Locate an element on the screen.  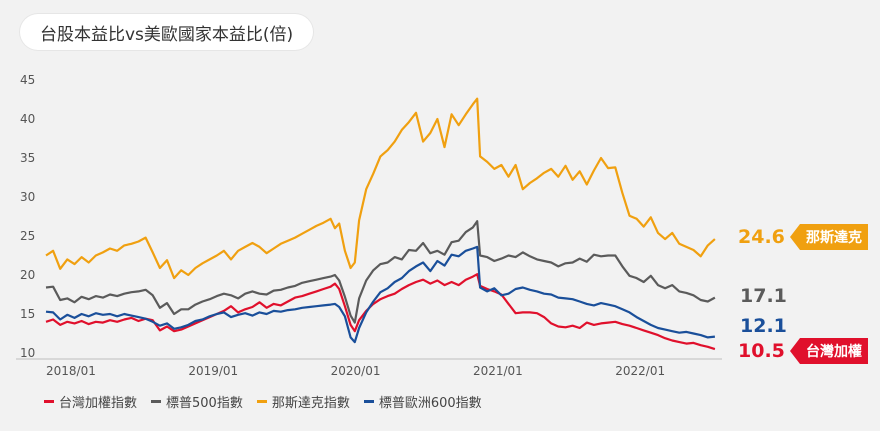
legend-label: 那斯達克指數 is located at coordinates (310, 403).